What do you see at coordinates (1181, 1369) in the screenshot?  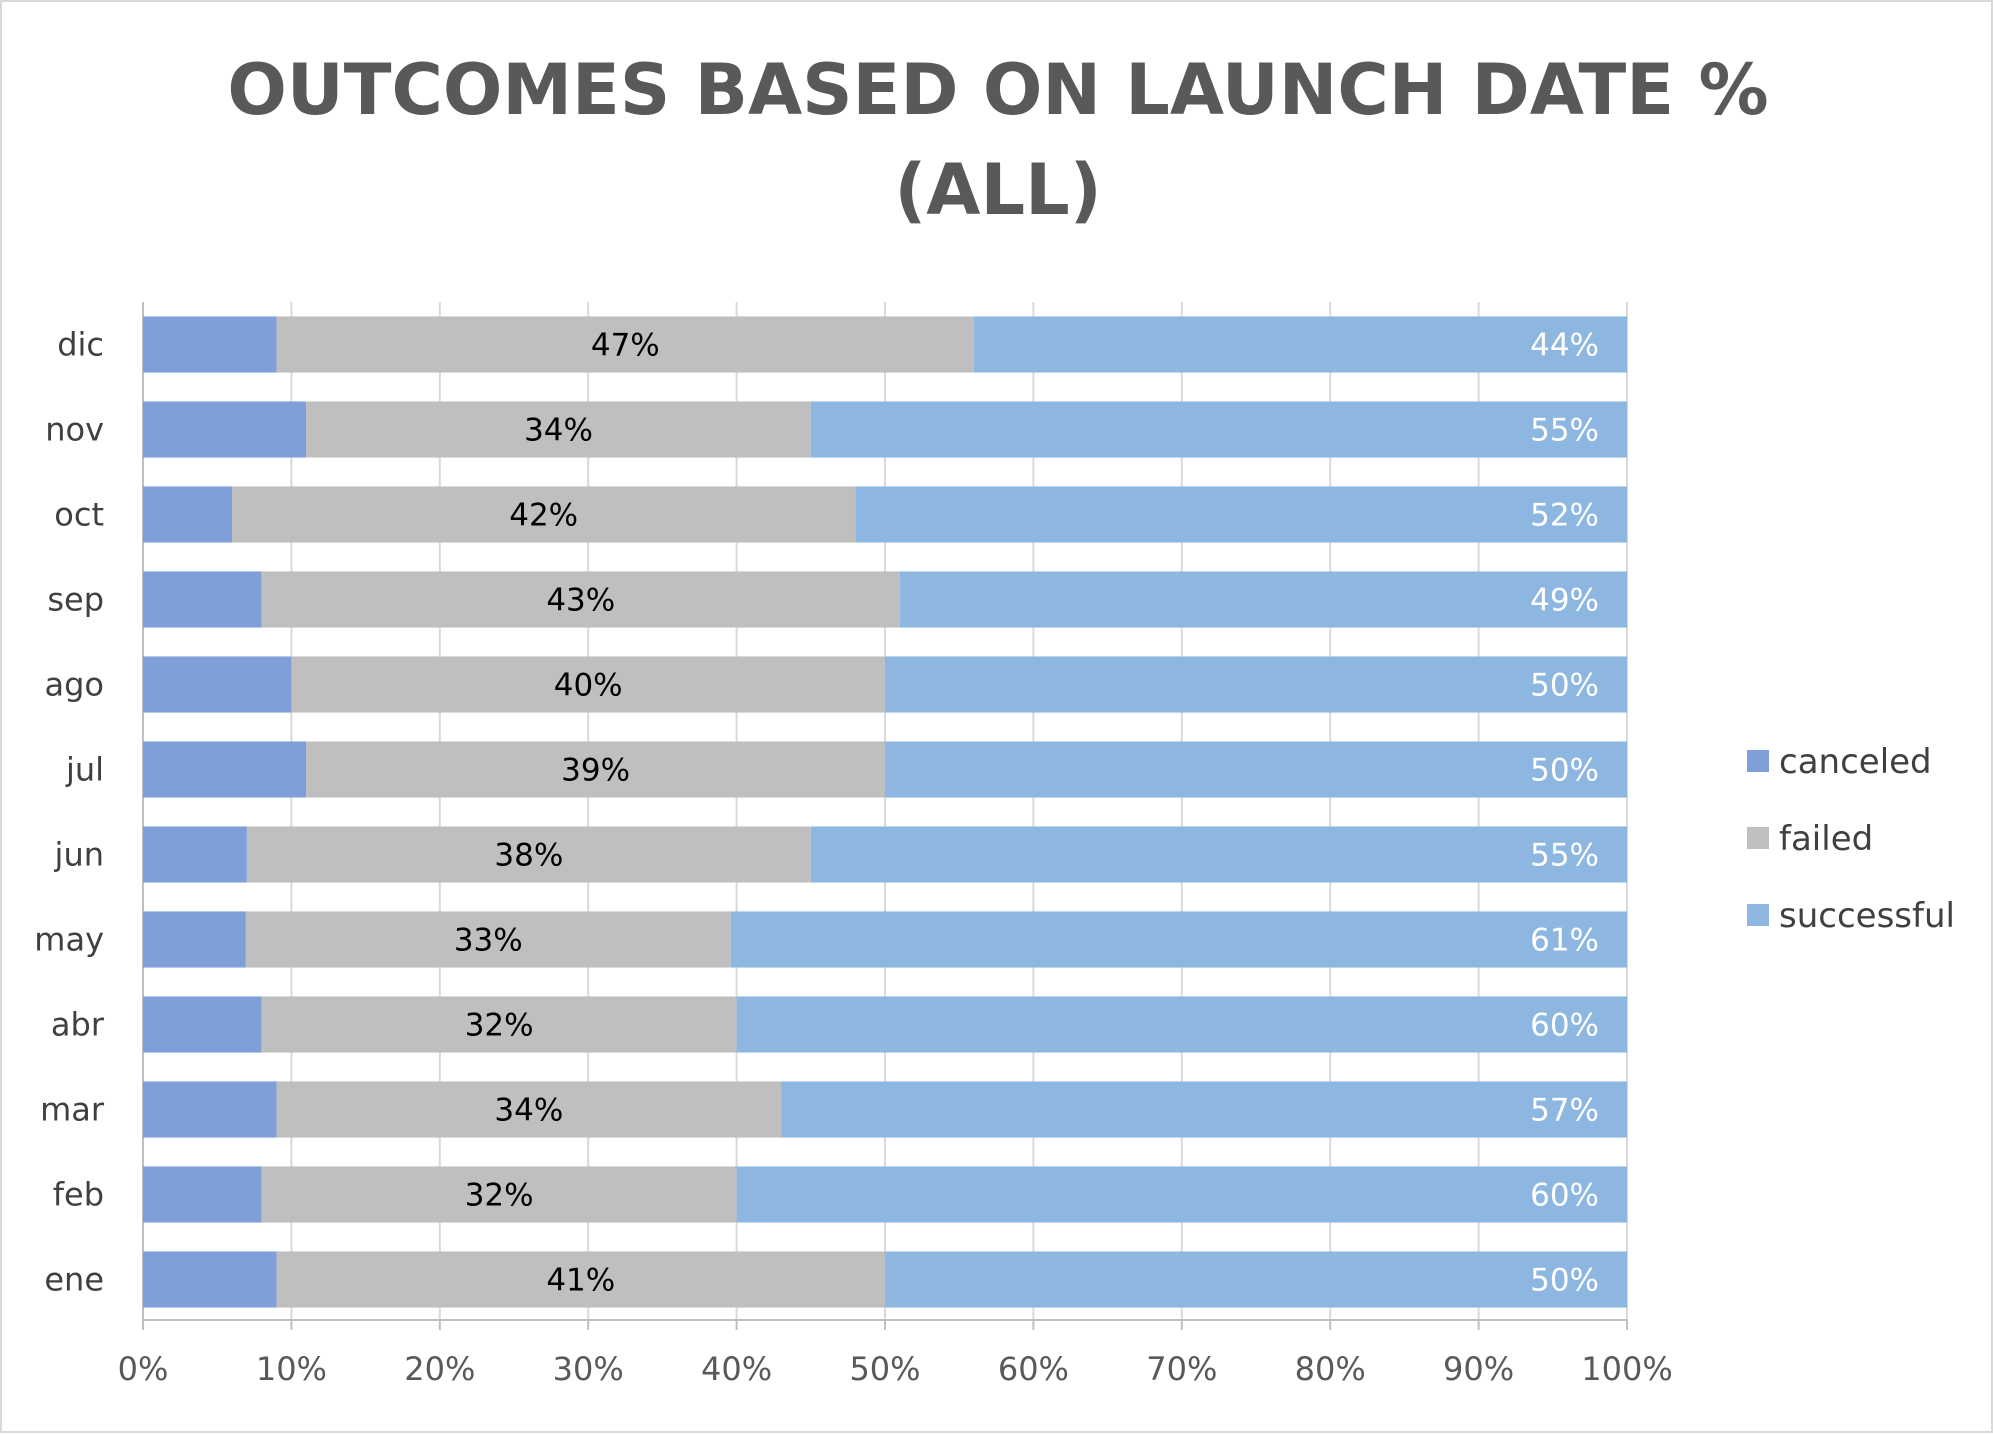 I see `tick-label: 70%` at bounding box center [1181, 1369].